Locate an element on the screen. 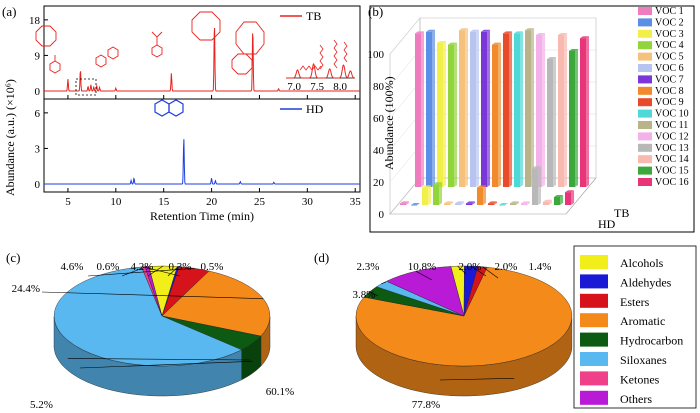 This screenshot has height=413, width=700. inset-chromatogram: 7.0 7.5 8.0 is located at coordinates (320, 66).